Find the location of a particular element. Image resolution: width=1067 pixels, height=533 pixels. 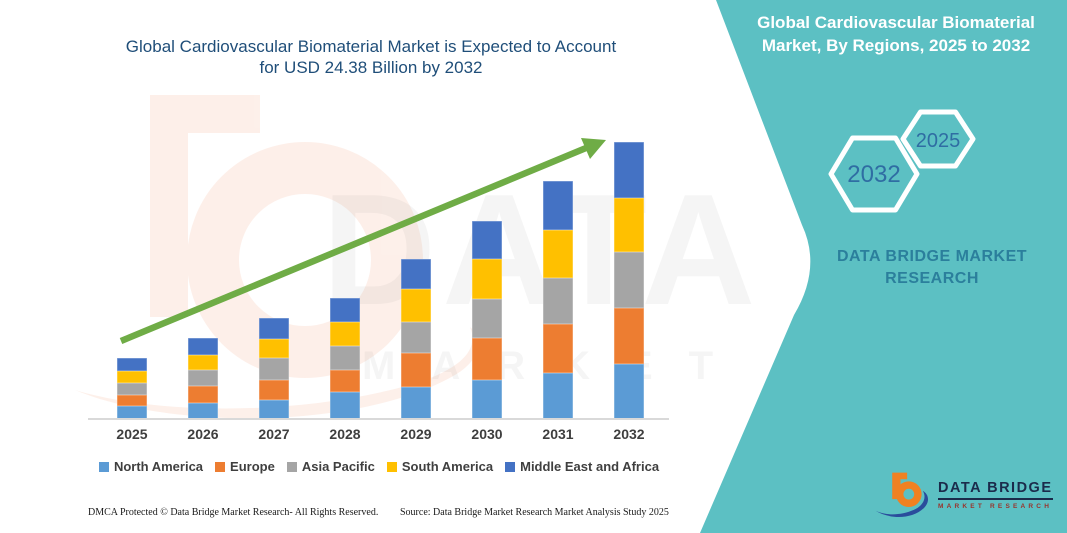

bar-segment-2032-europe is located at coordinates (629, 336).